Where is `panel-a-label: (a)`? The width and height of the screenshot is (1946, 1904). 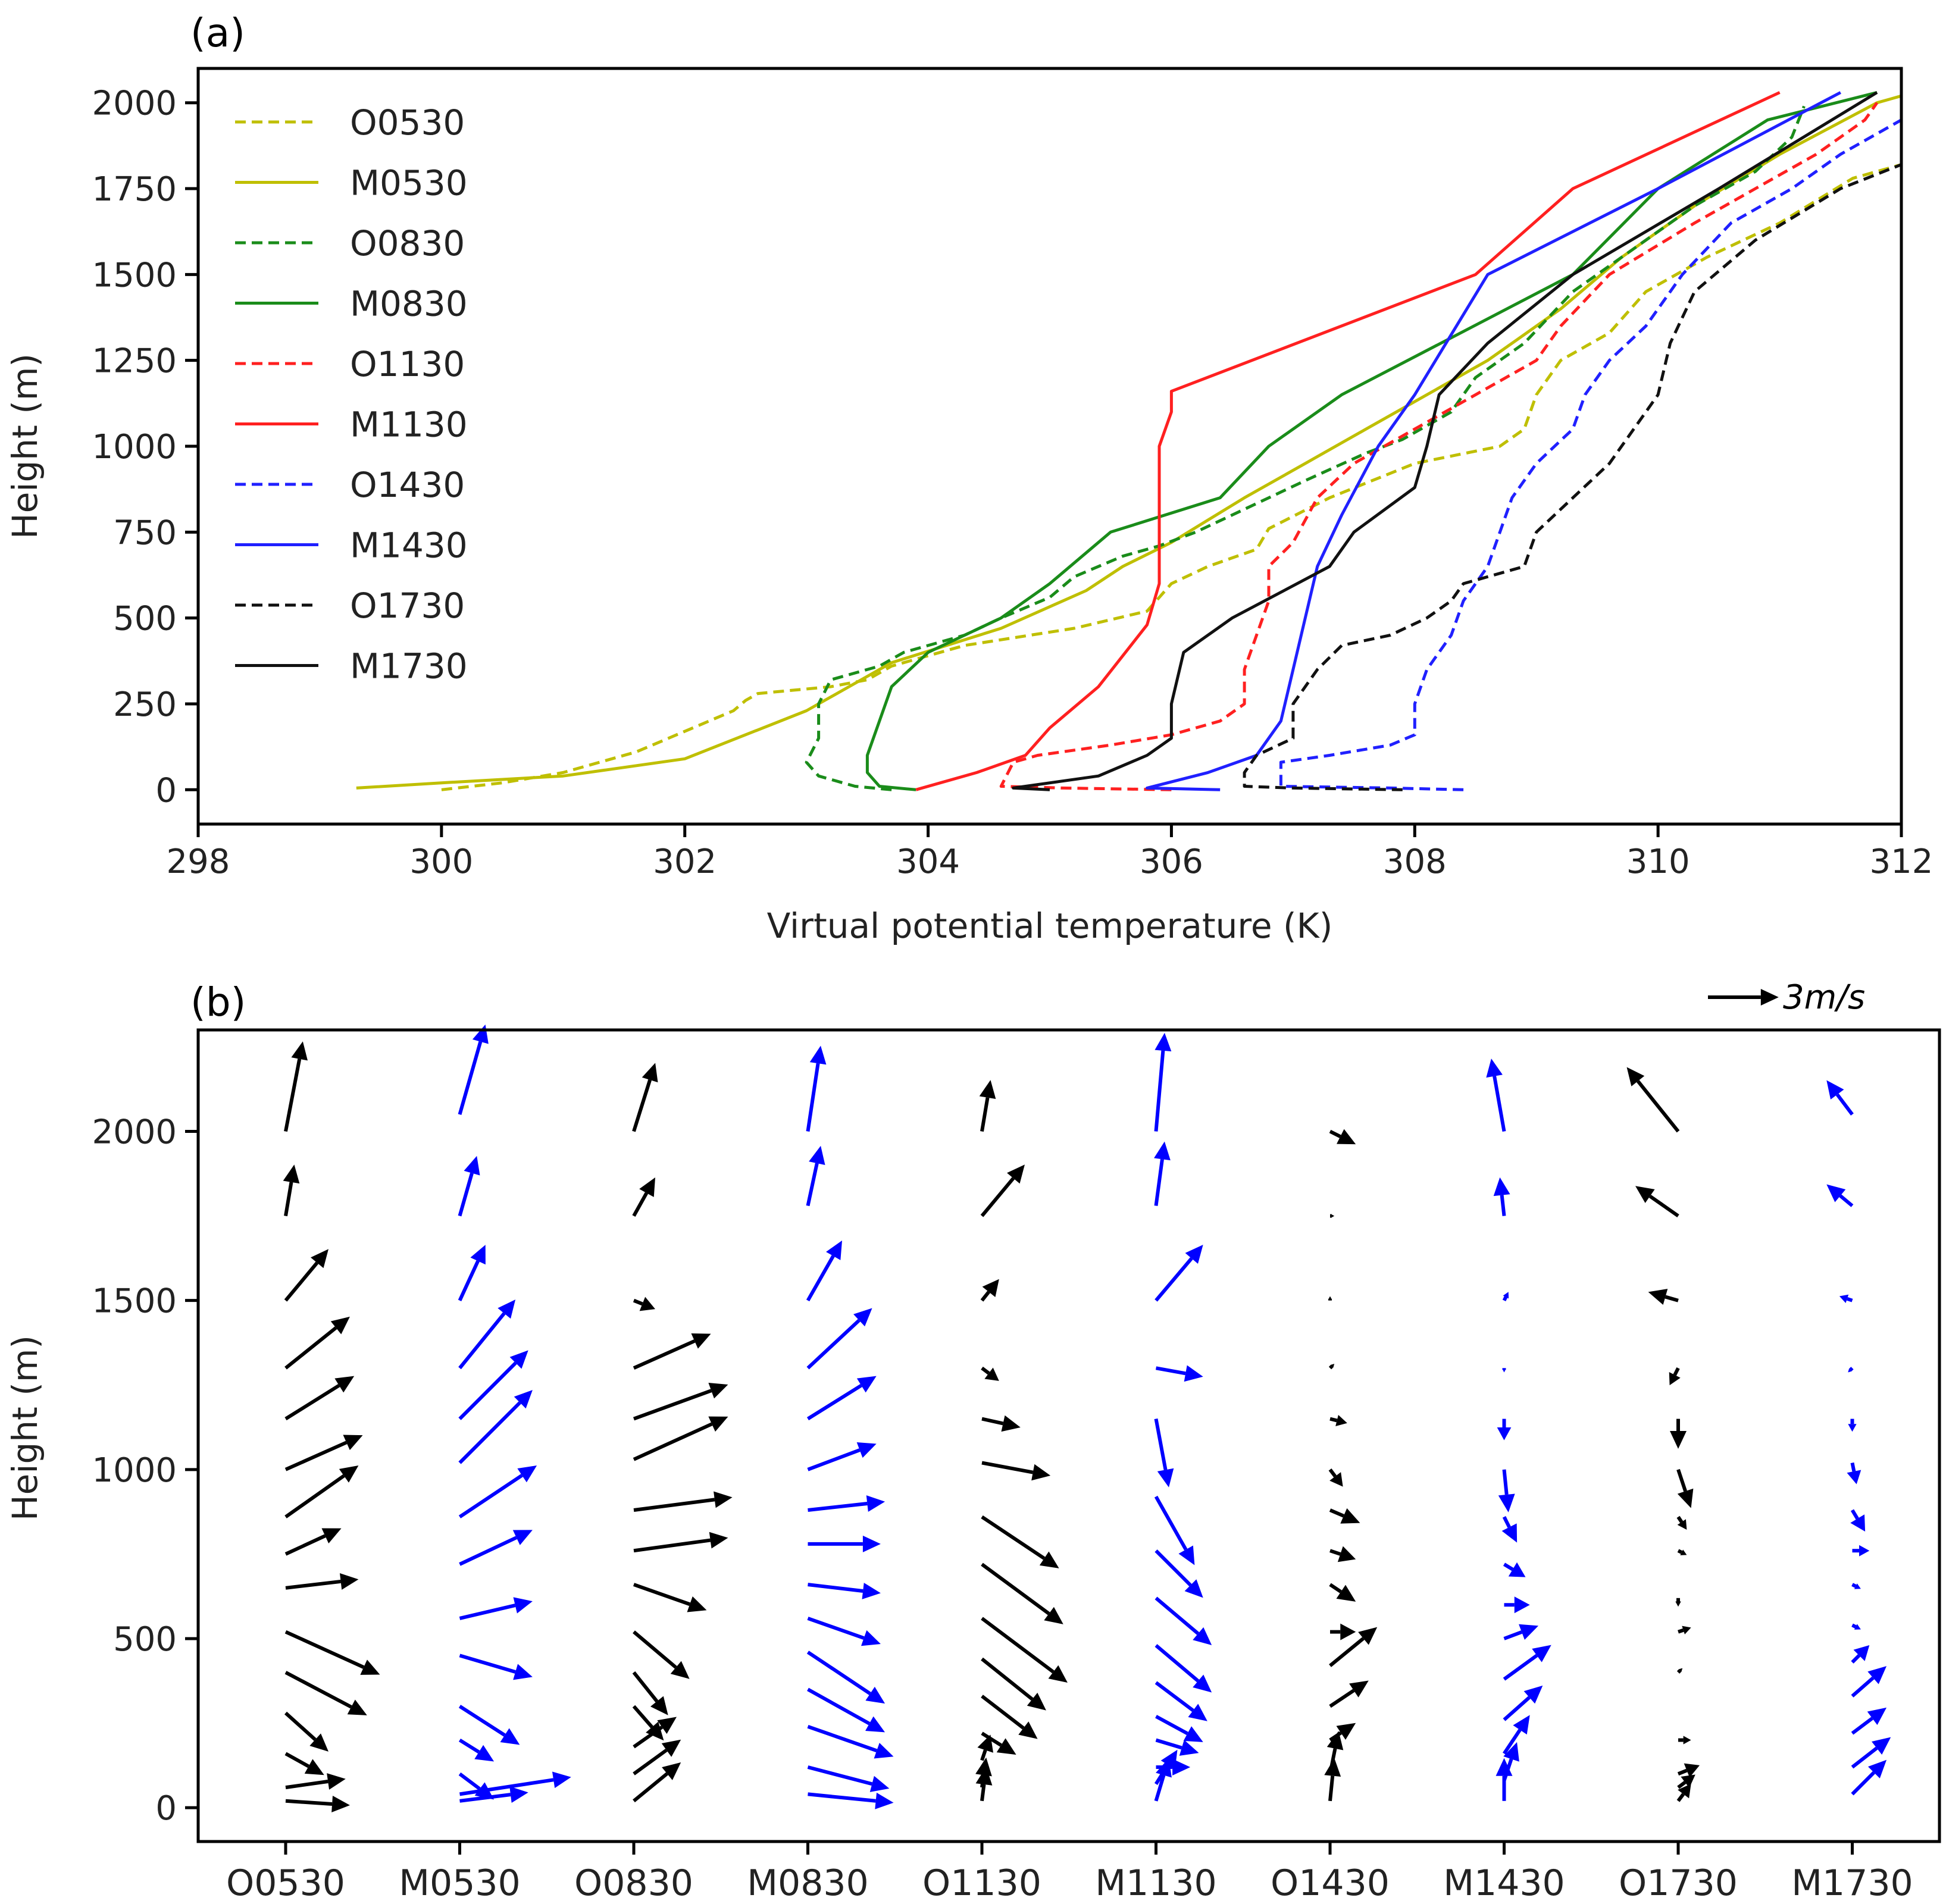
panel-a-label: (a) is located at coordinates (217, 33).